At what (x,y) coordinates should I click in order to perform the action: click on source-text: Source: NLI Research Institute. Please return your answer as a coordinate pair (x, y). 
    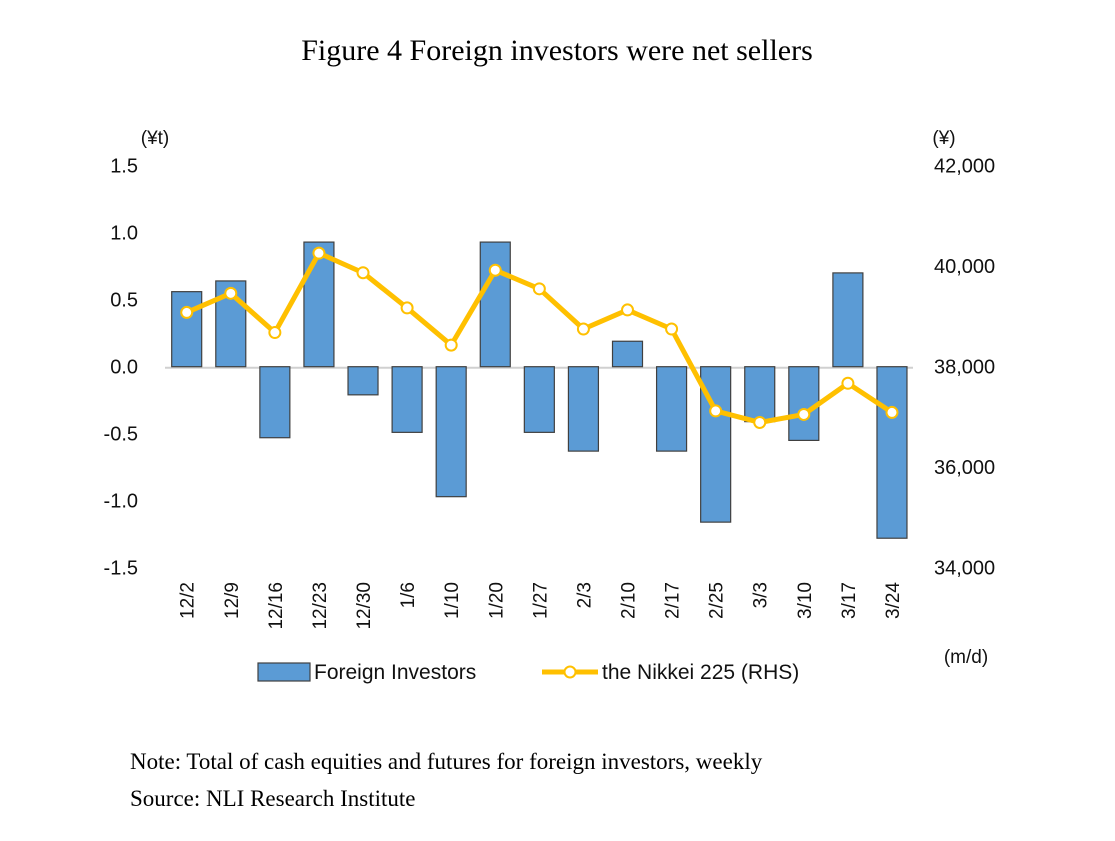
    Looking at the image, I should click on (273, 798).